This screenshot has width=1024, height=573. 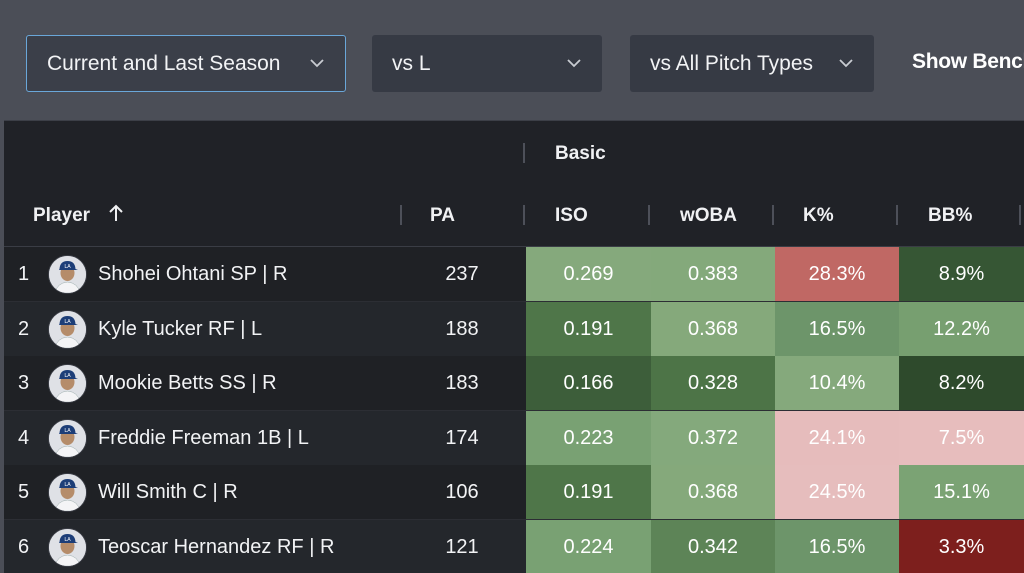 I want to click on bb-cell: 8.9%, so click(x=961, y=274).